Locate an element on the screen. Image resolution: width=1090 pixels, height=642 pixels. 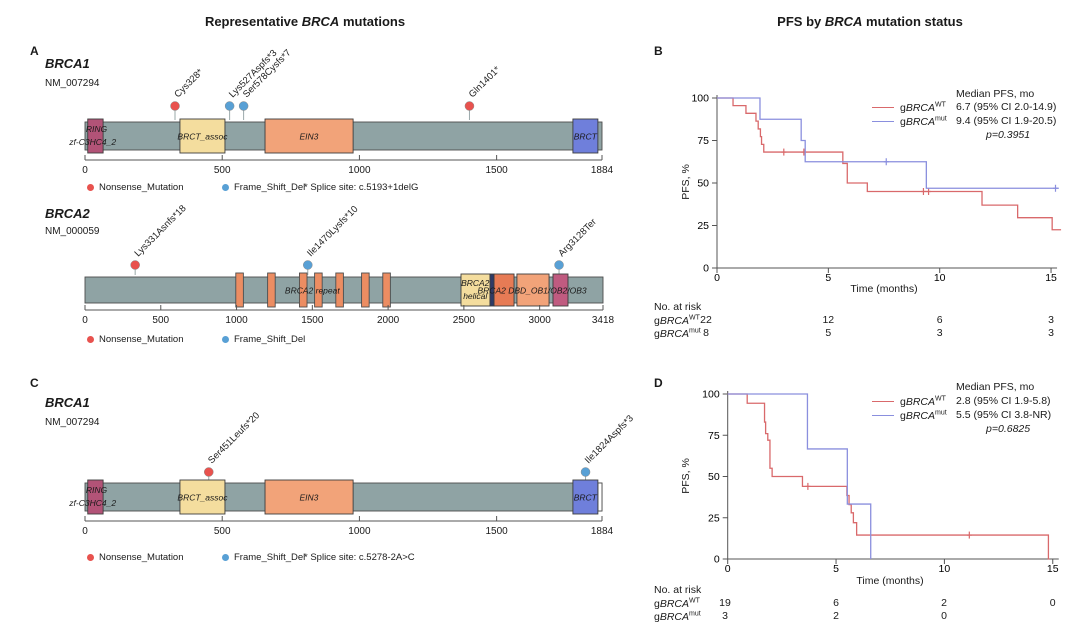
aa-axis-tick-label: 2500 is located at coordinates (464, 320).